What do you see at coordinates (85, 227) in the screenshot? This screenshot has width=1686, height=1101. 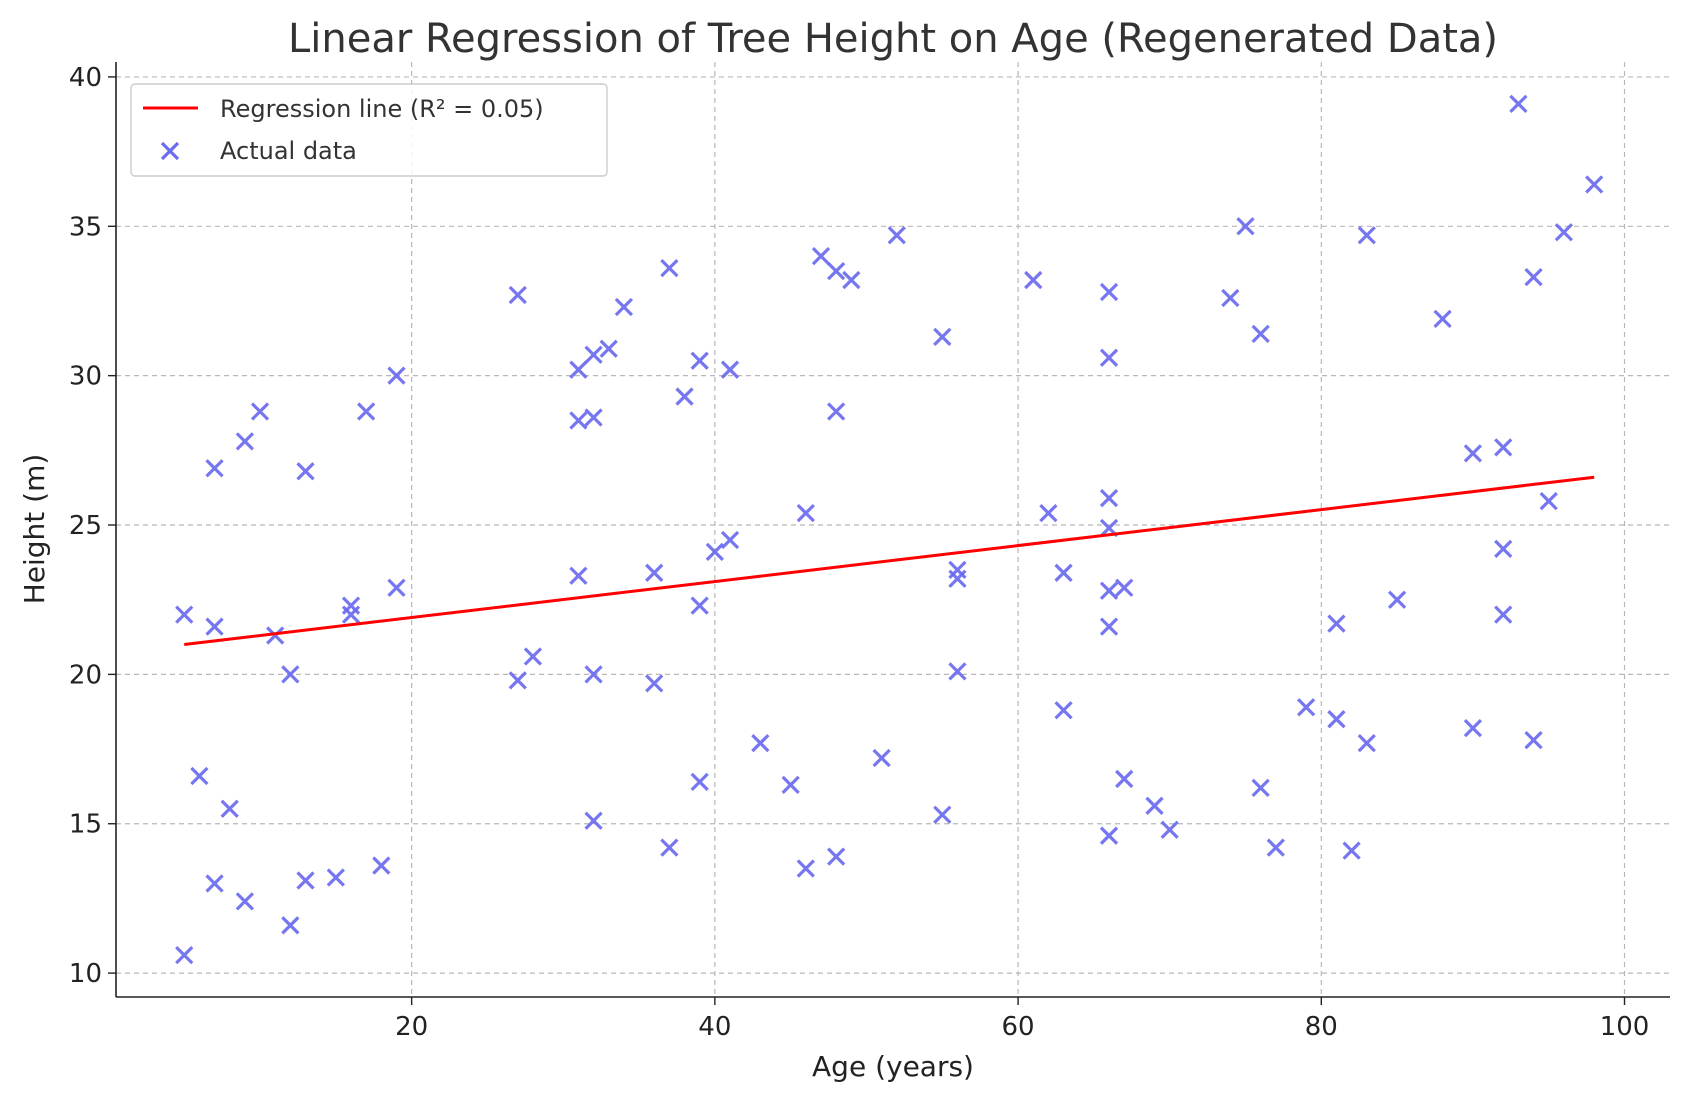 I see `y-tick-label: 35` at bounding box center [85, 227].